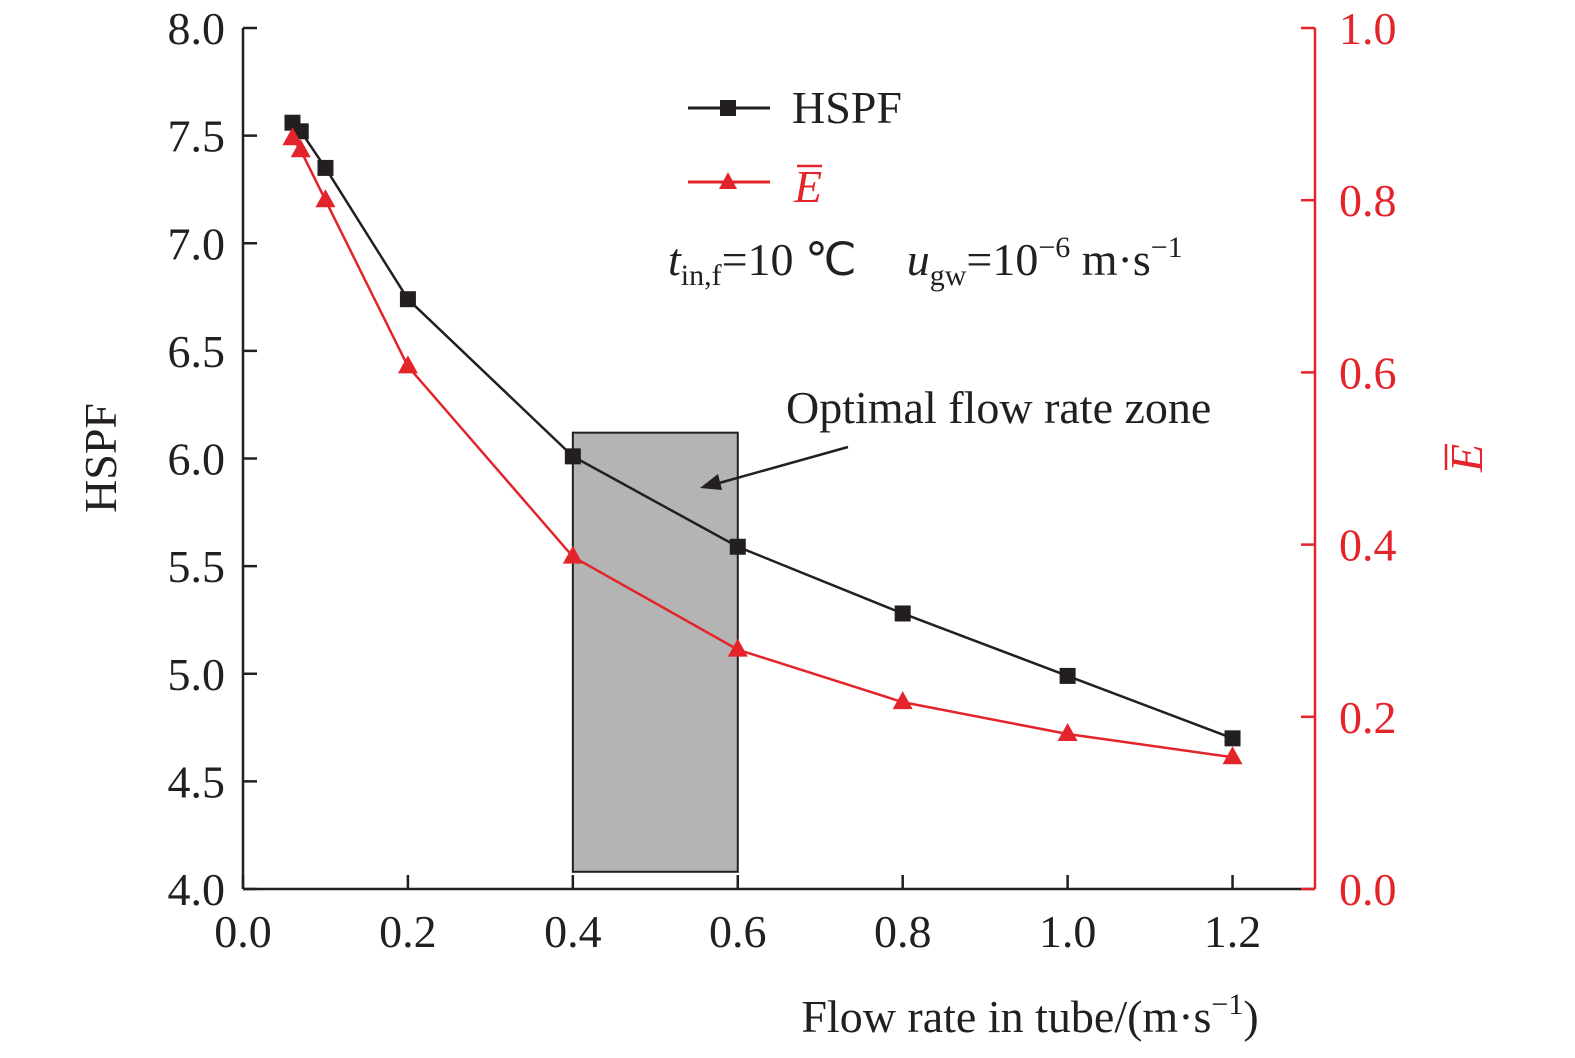  I want to click on svg-text: E, so click(1466, 458).